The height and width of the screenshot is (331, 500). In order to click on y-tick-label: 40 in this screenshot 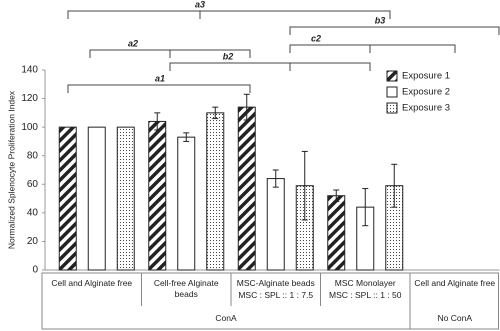, I will do `click(33, 212)`.